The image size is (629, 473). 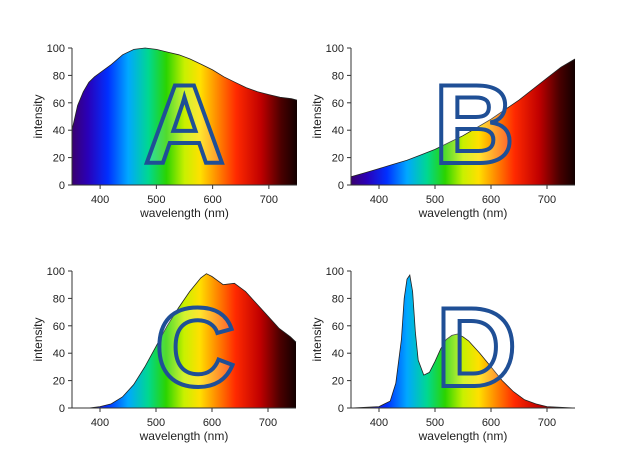 I want to click on panel-letter: C, so click(x=195, y=347).